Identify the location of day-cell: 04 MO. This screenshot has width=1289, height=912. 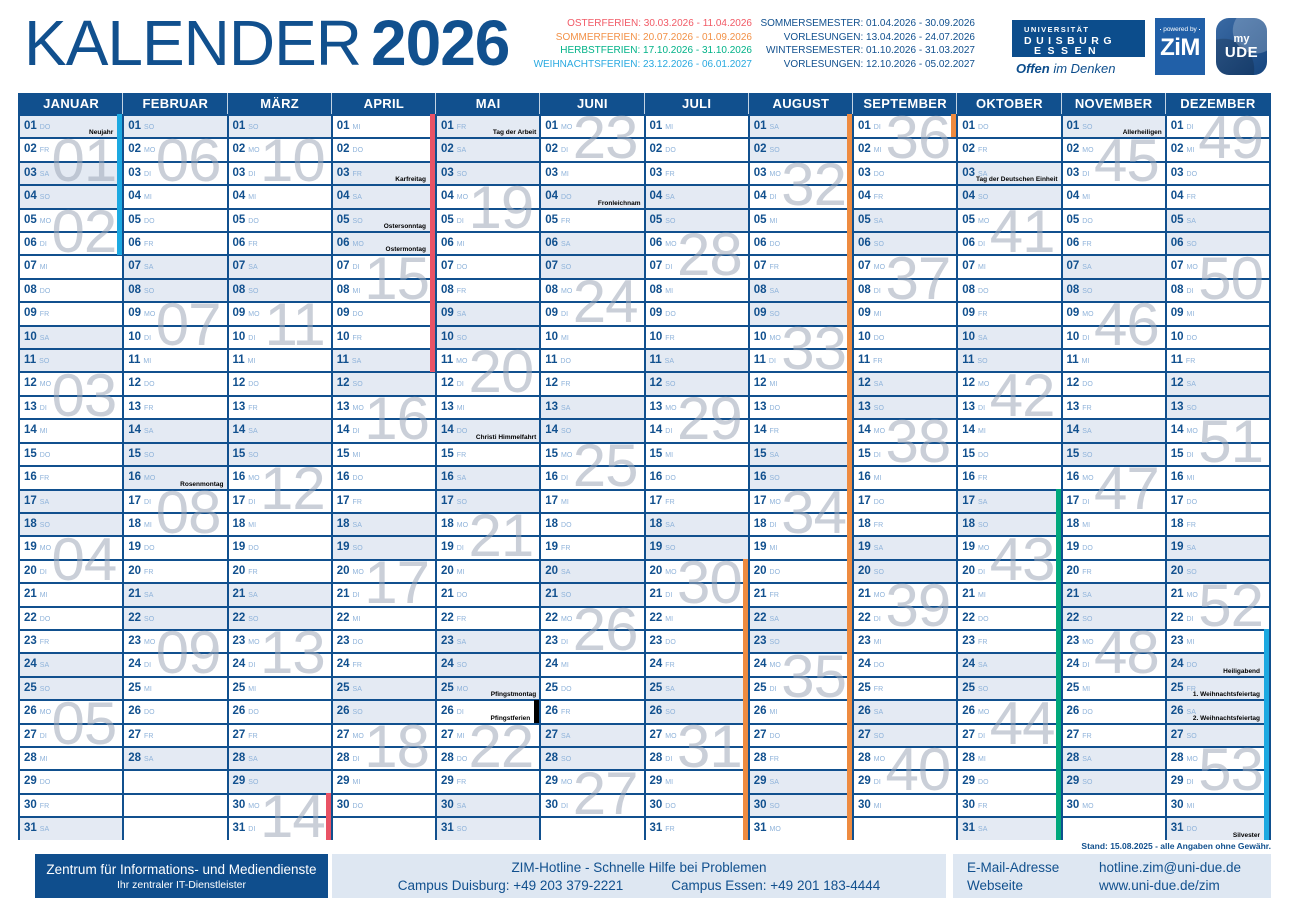
(488, 196).